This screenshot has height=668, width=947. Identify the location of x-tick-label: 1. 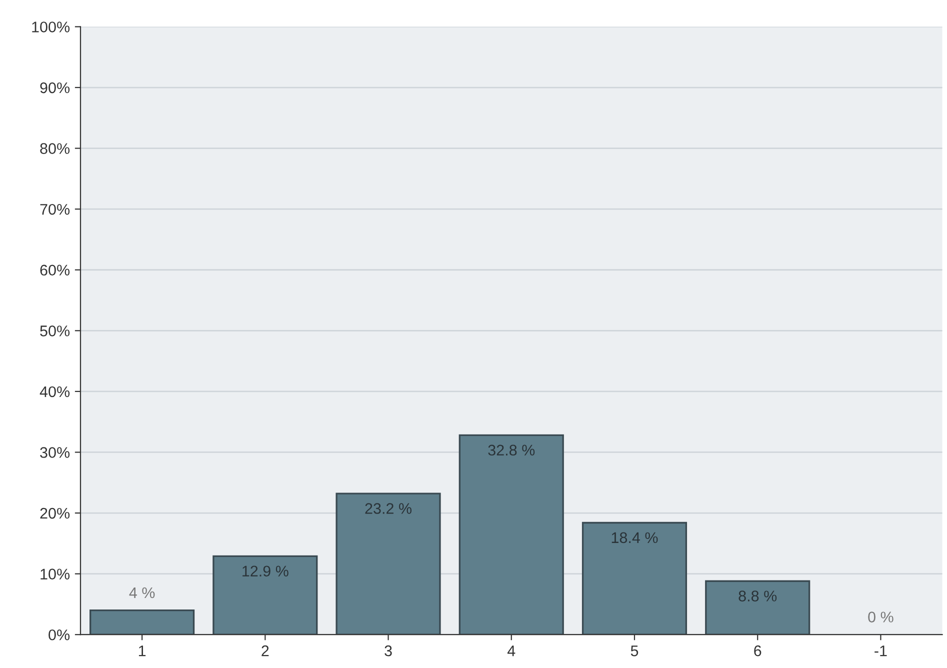
(142, 651).